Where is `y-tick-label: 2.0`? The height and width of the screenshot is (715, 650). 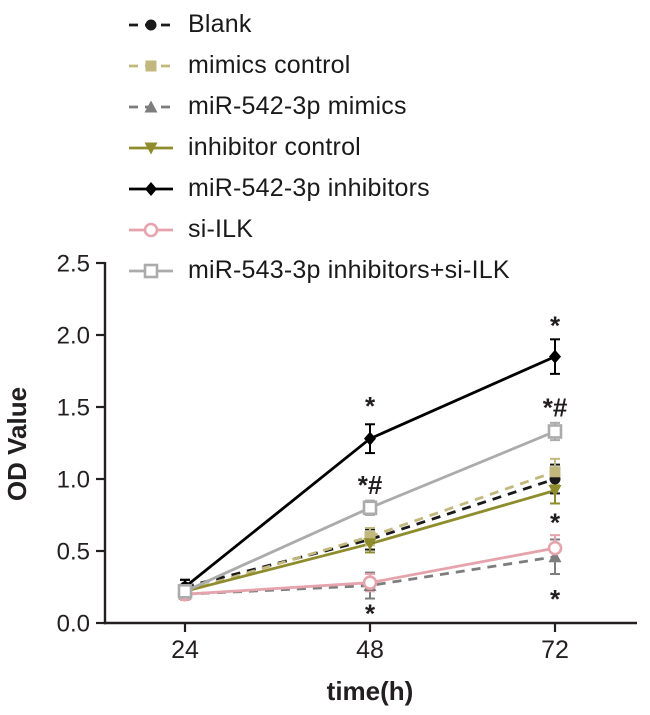
y-tick-label: 2.0 is located at coordinates (73, 336).